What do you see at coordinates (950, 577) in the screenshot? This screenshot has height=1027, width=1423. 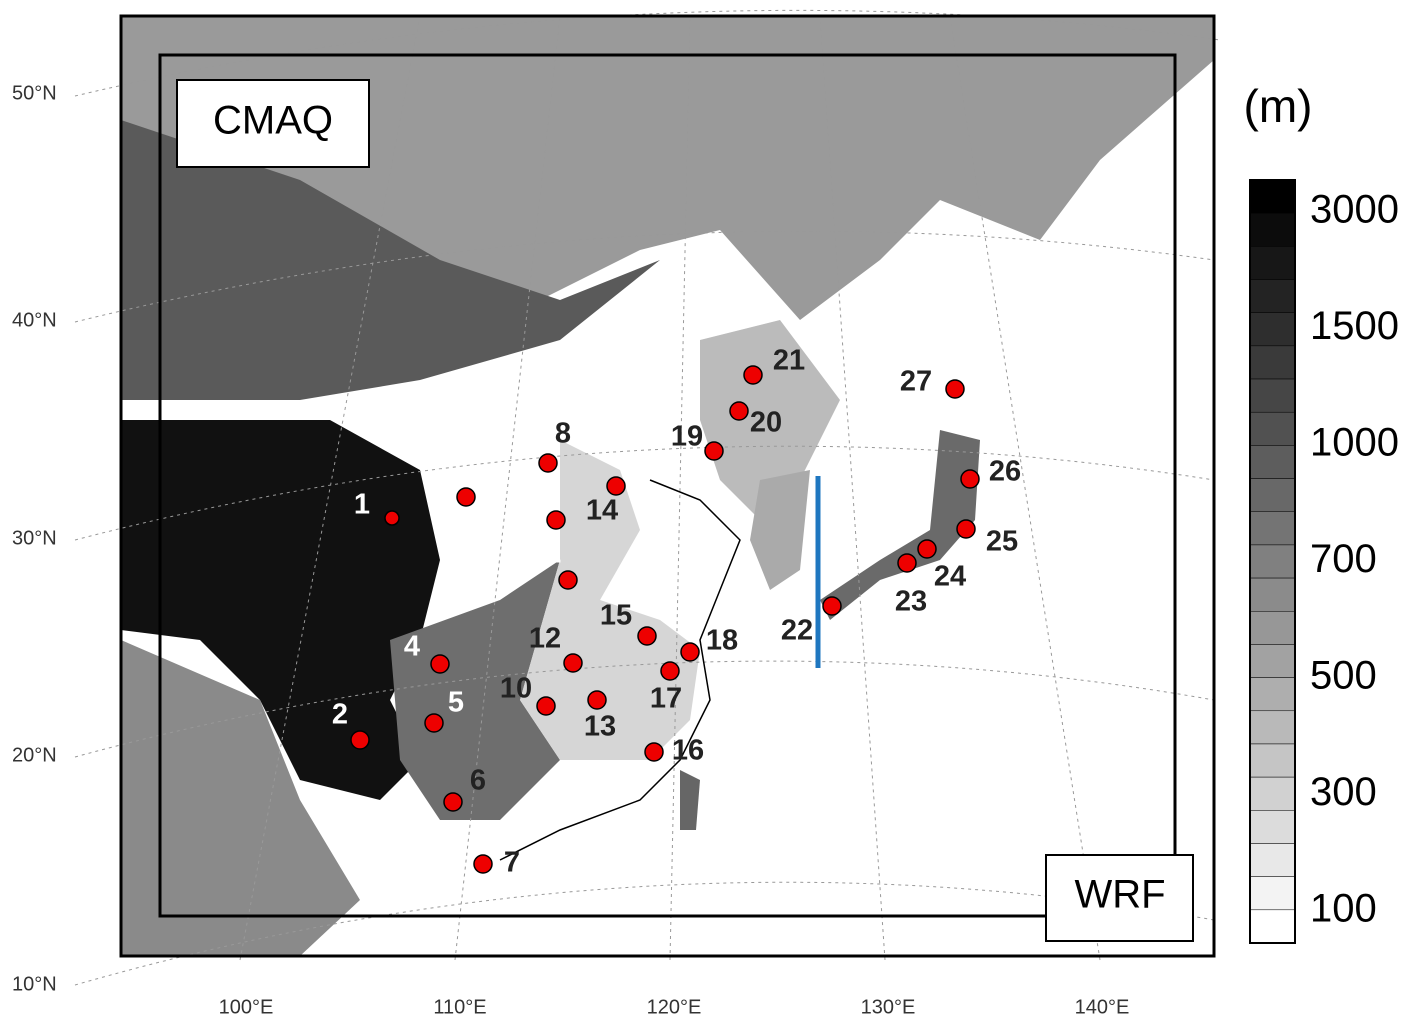 I see `station-label: 24` at bounding box center [950, 577].